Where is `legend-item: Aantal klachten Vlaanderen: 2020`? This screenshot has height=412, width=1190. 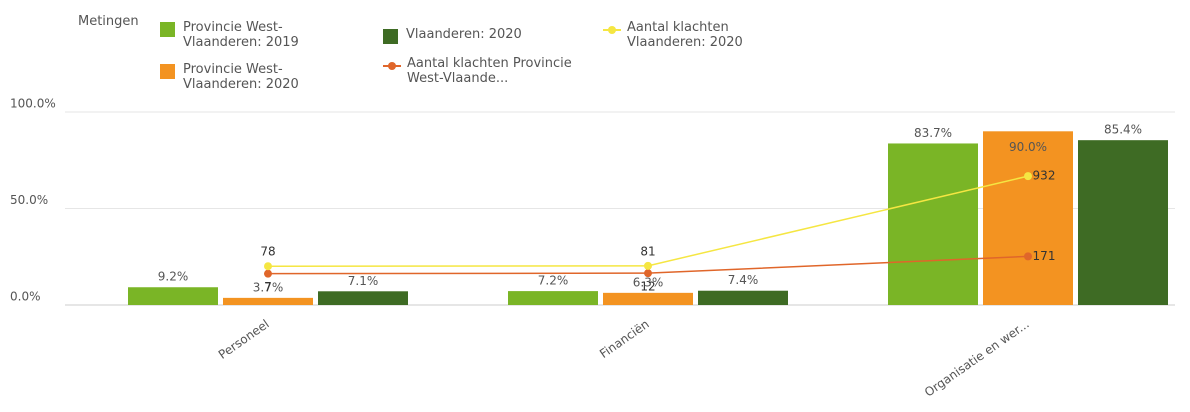
legend-item: Aantal klachten Vlaanderen: 2020 is located at coordinates (680, 35).